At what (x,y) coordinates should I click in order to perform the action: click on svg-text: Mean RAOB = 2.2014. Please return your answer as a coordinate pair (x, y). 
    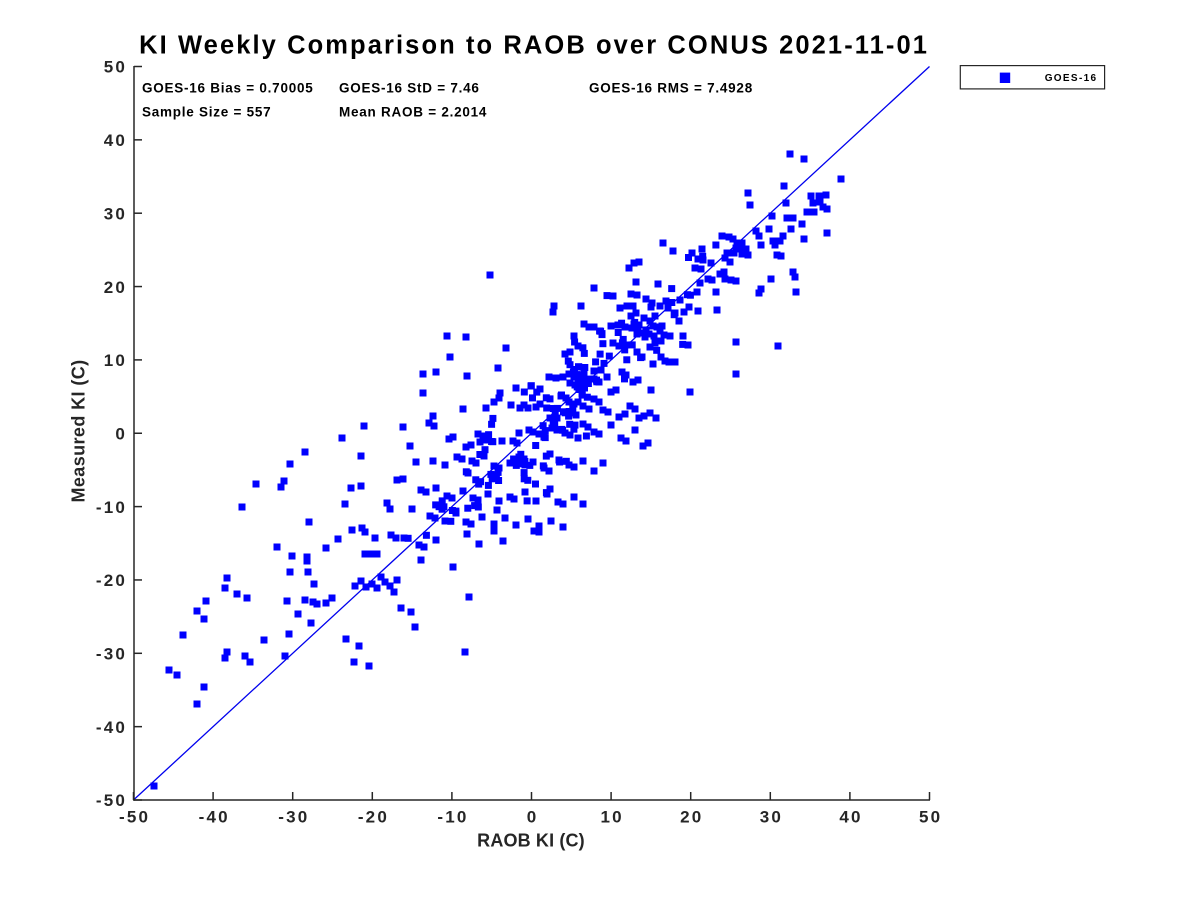
    Looking at the image, I should click on (413, 112).